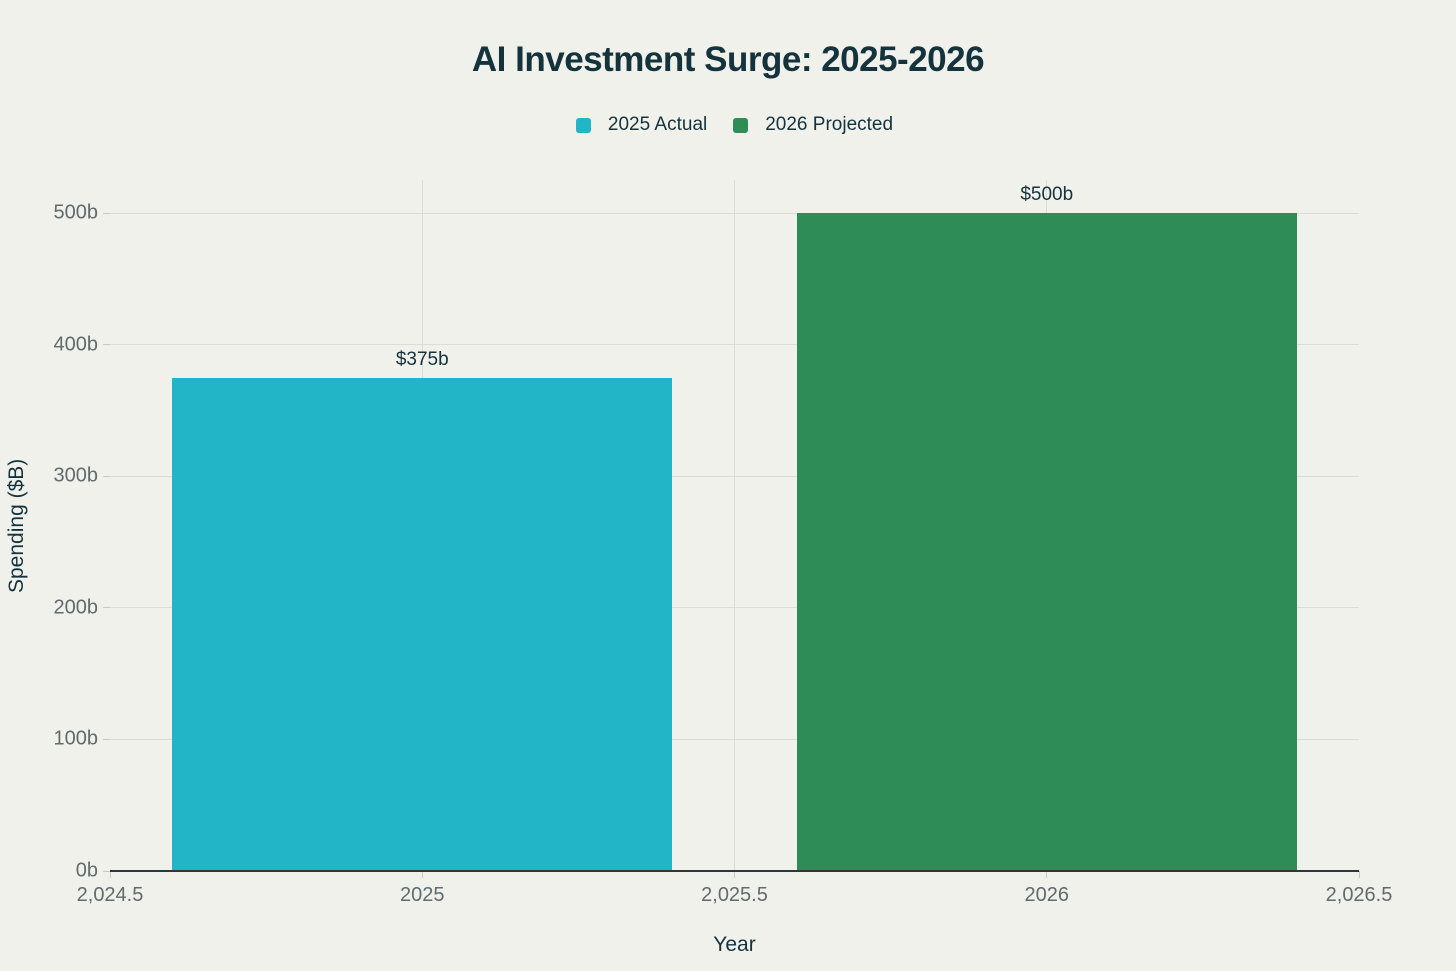  Describe the element at coordinates (76, 475) in the screenshot. I see `y-tick-label: 300b` at that location.